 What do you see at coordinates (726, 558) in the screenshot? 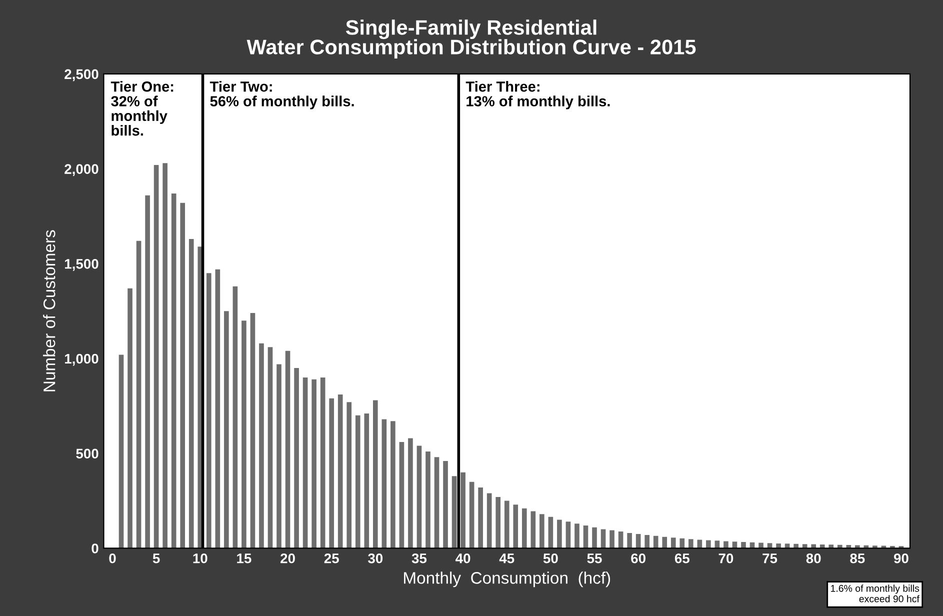
I see `x-tick-label: 70` at bounding box center [726, 558].